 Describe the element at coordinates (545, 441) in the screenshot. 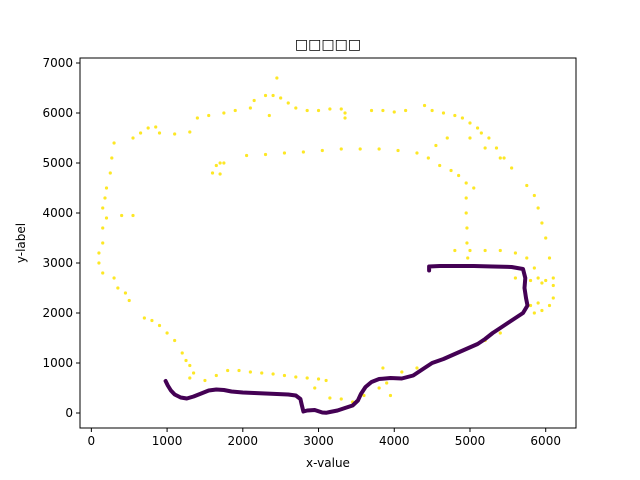

I see `x-tick-label: 6000` at that location.